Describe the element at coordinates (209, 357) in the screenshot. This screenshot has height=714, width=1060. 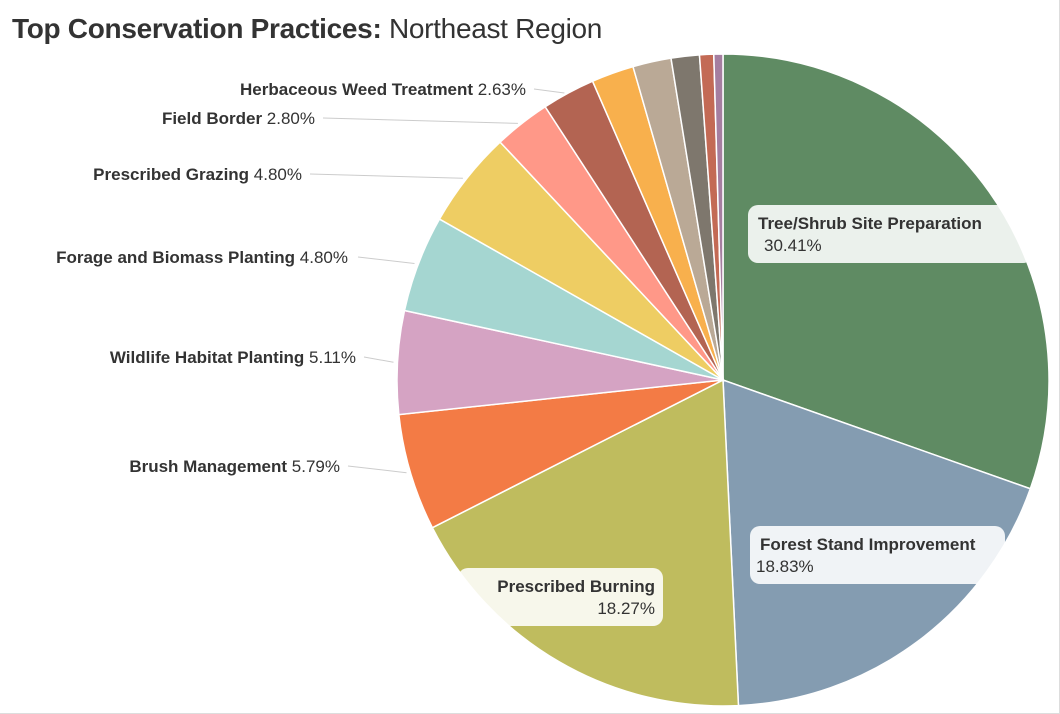
I see `slice-label-name: Wildlife Habitat Planting` at that location.